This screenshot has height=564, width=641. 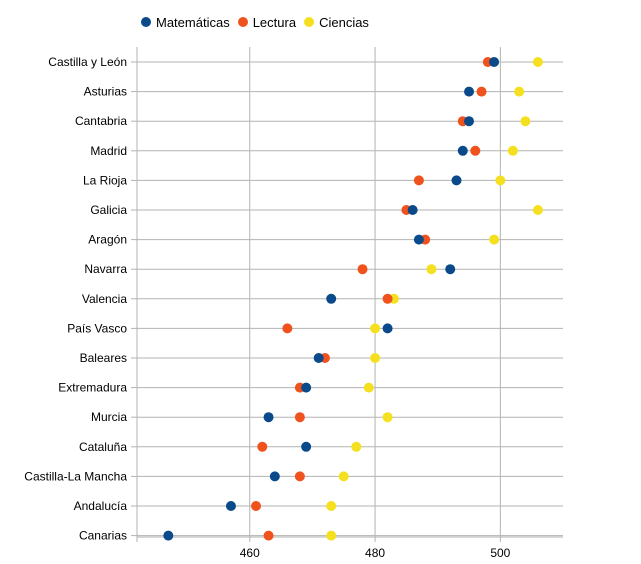 What do you see at coordinates (92, 388) in the screenshot?
I see `category-label-extremadura: Extremadura` at bounding box center [92, 388].